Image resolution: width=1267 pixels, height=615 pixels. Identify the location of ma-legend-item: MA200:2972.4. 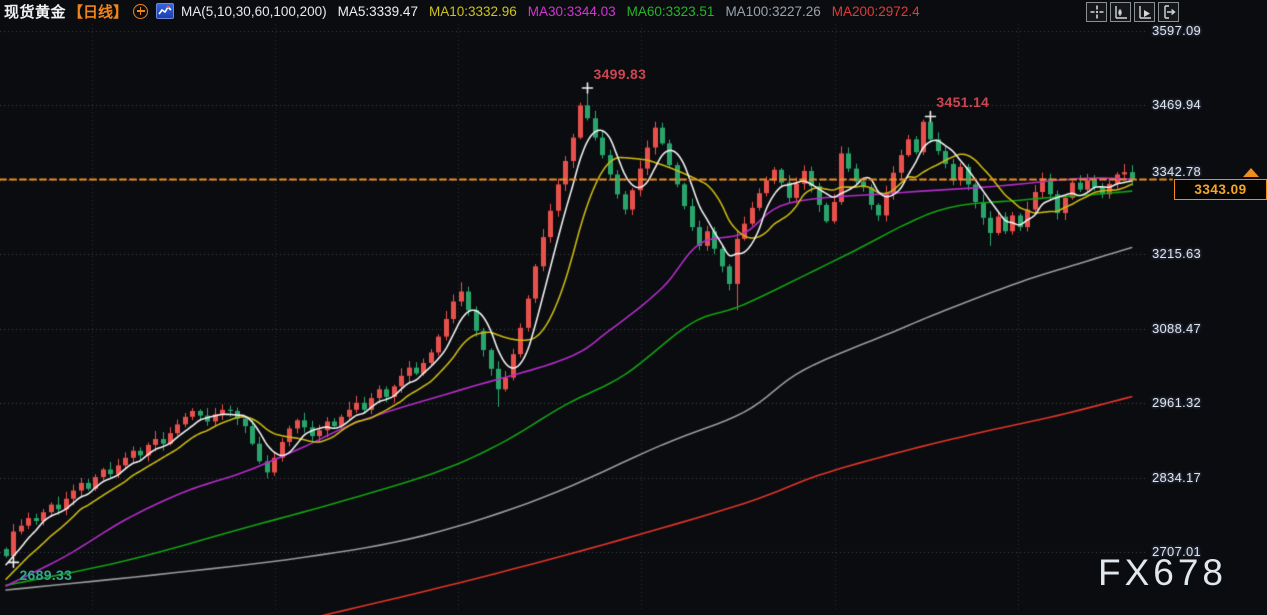
(875, 11).